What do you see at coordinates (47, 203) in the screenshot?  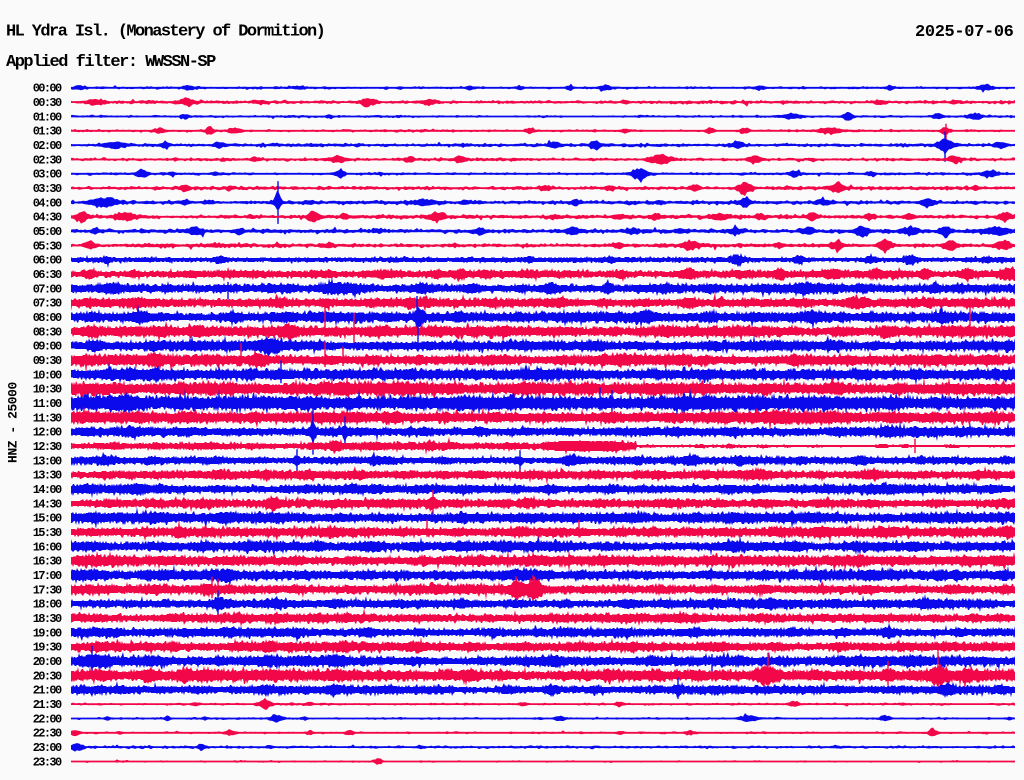 I see `svg-text: 04:00` at bounding box center [47, 203].